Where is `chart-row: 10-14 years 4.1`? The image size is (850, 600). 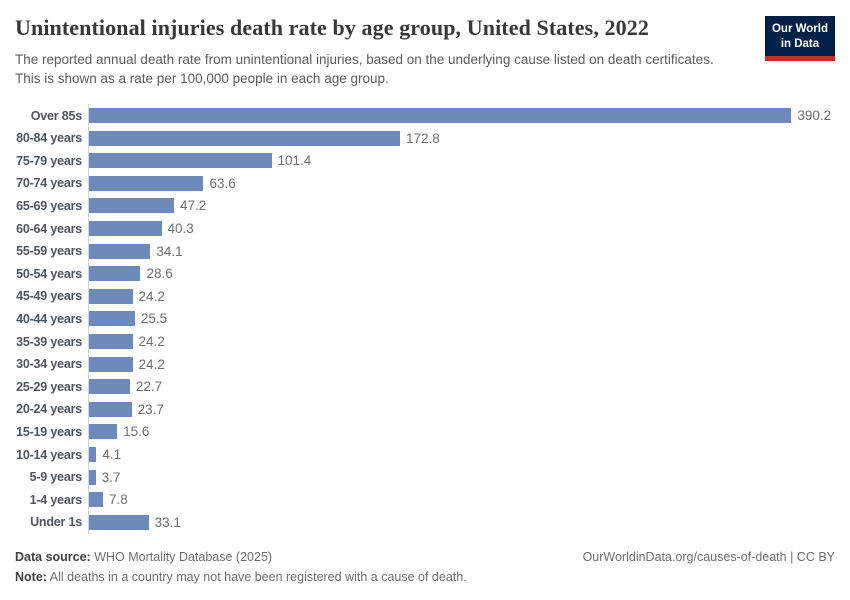
chart-row: 10-14 years 4.1 is located at coordinates (425, 454).